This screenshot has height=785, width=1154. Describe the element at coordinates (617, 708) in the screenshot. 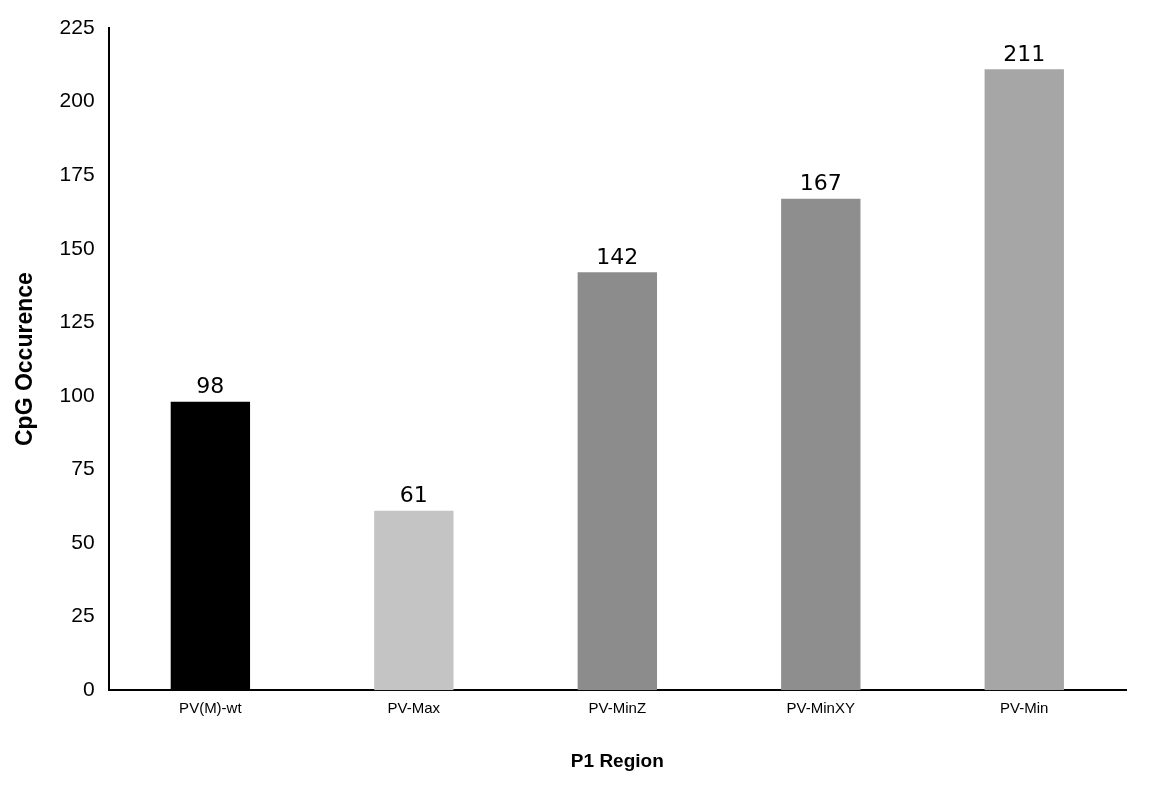

I see `x-tick-label: PV-MinZ` at that location.